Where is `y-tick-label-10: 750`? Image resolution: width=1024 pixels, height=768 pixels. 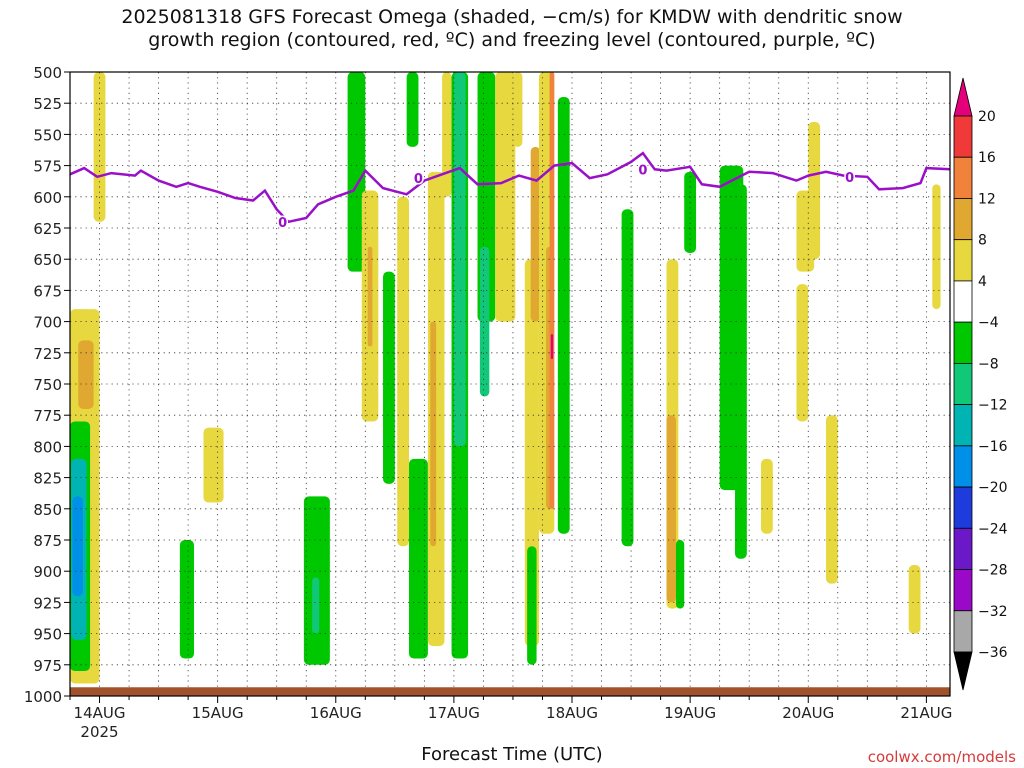
y-tick-label-10: 750 is located at coordinates (47, 385).